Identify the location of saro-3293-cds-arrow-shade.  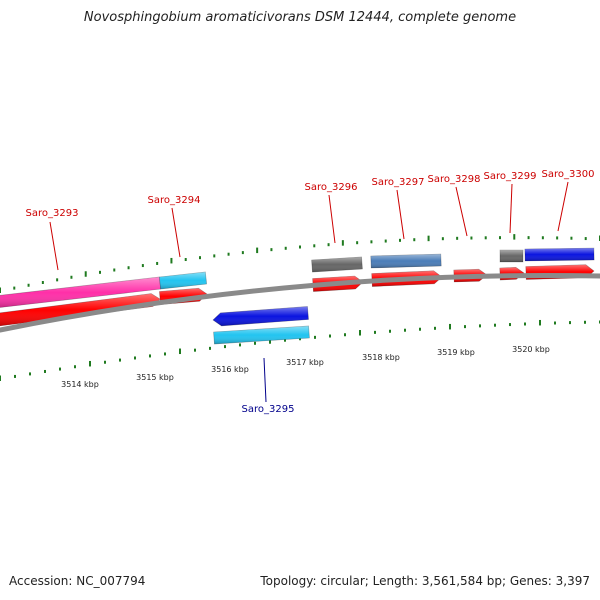
(80, 309).